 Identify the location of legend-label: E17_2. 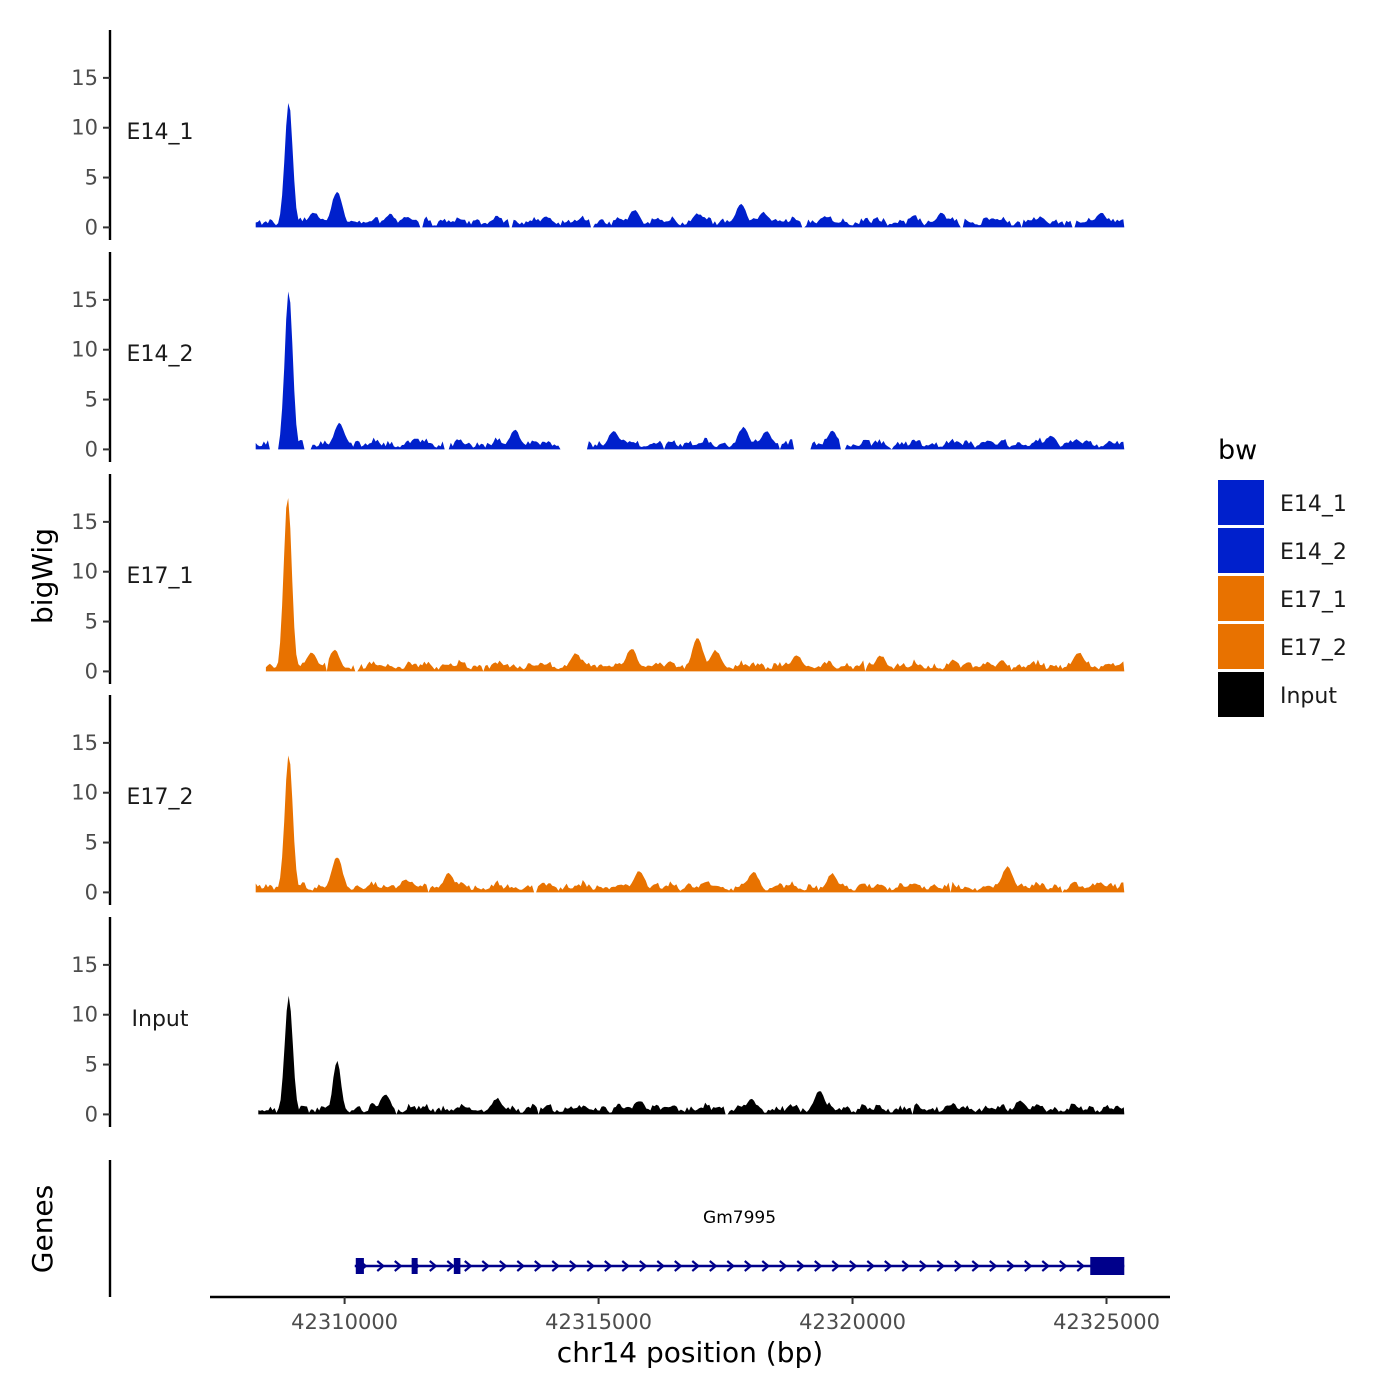
(1313, 648).